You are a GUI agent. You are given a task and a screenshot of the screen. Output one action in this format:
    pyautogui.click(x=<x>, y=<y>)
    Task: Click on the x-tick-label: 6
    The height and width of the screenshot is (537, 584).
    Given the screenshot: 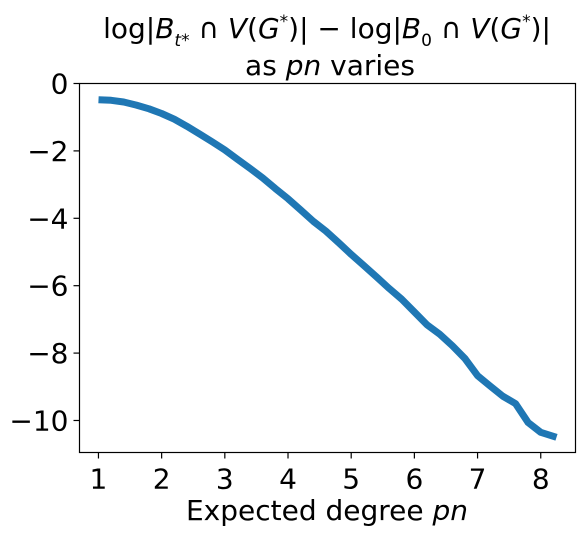 What is the action you would take?
    pyautogui.click(x=414, y=479)
    